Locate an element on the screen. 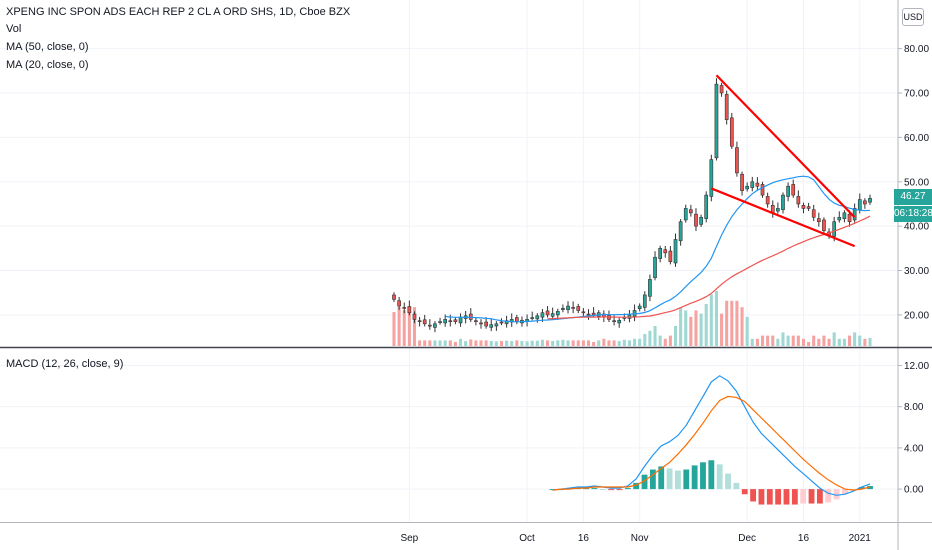 This screenshot has width=932, height=550. price-tick-label: 50.00 is located at coordinates (916, 182).